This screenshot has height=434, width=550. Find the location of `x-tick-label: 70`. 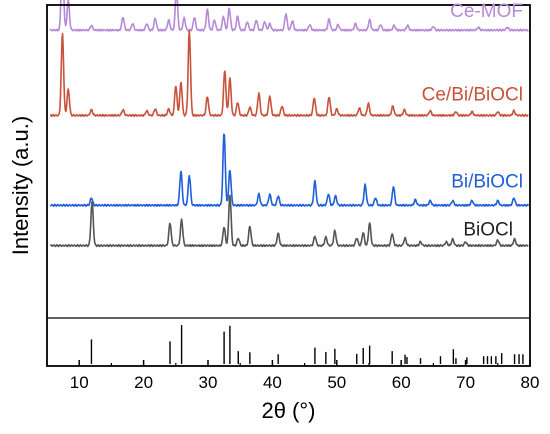

x-tick-label: 70 is located at coordinates (465, 382).